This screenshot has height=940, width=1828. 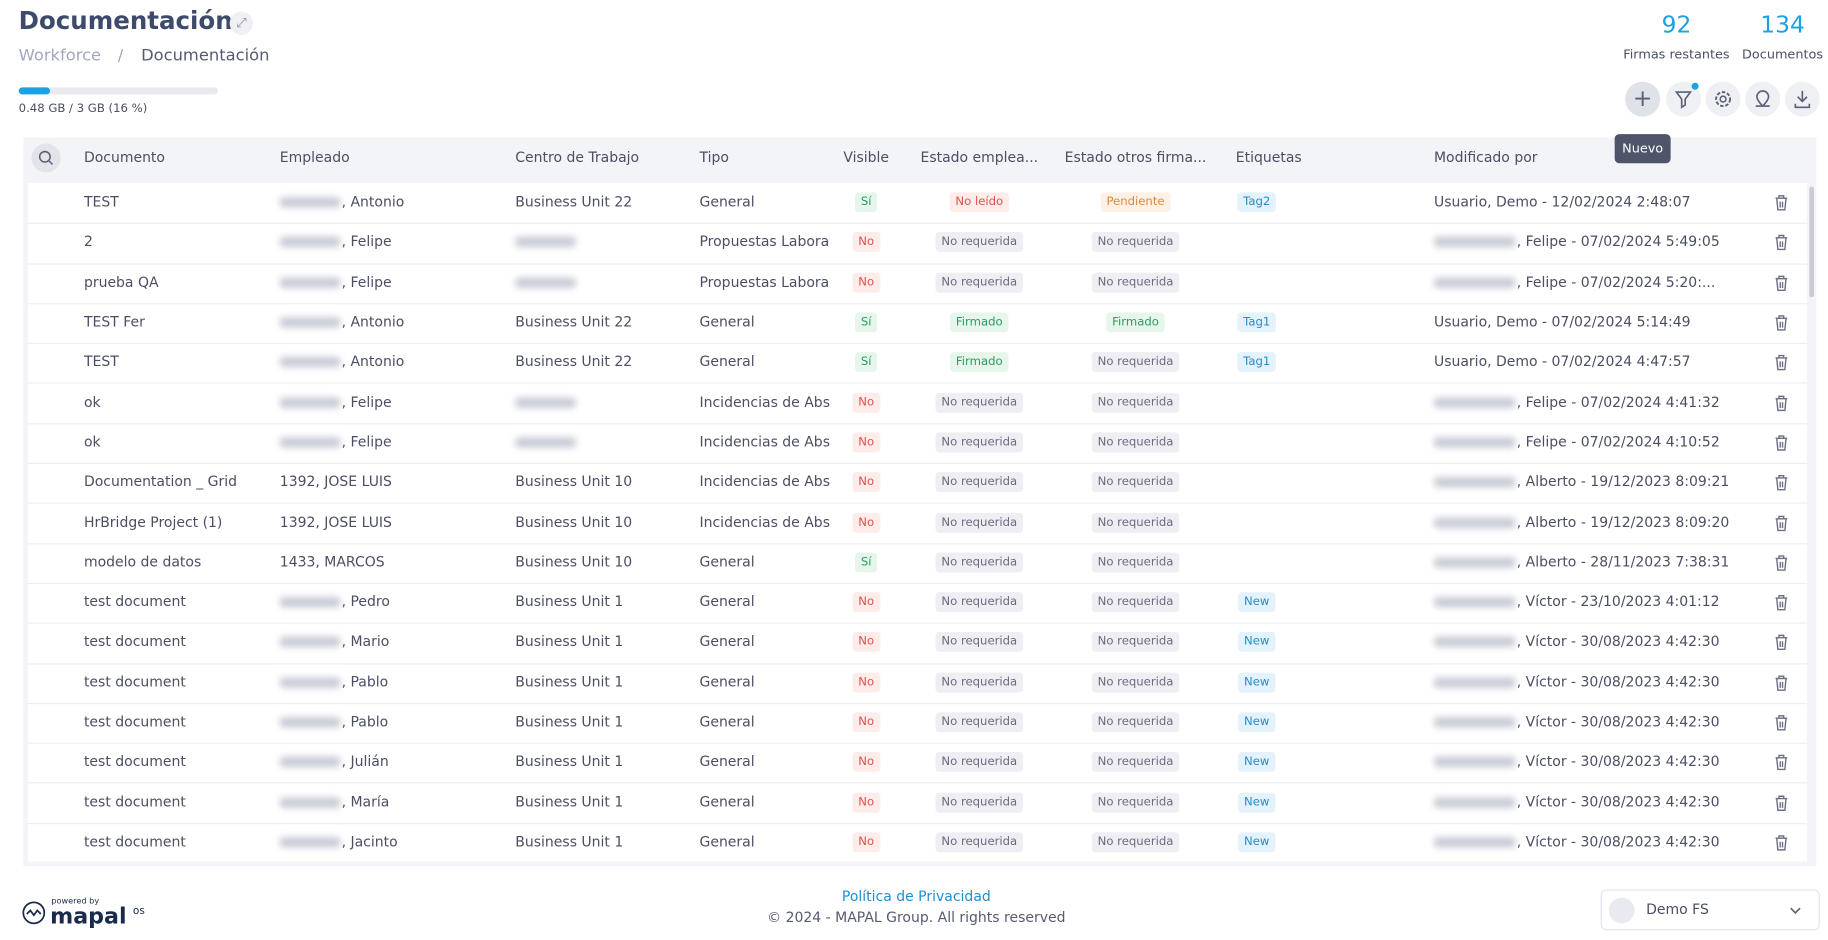 What do you see at coordinates (241, 23) in the screenshot?
I see `expand-button: ⤢` at bounding box center [241, 23].